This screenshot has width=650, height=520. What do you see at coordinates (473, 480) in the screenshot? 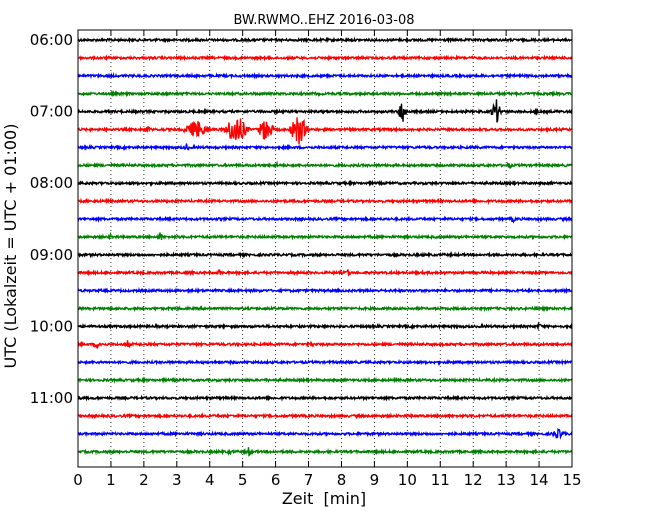
I see `x-tick-label: 12` at bounding box center [473, 480].